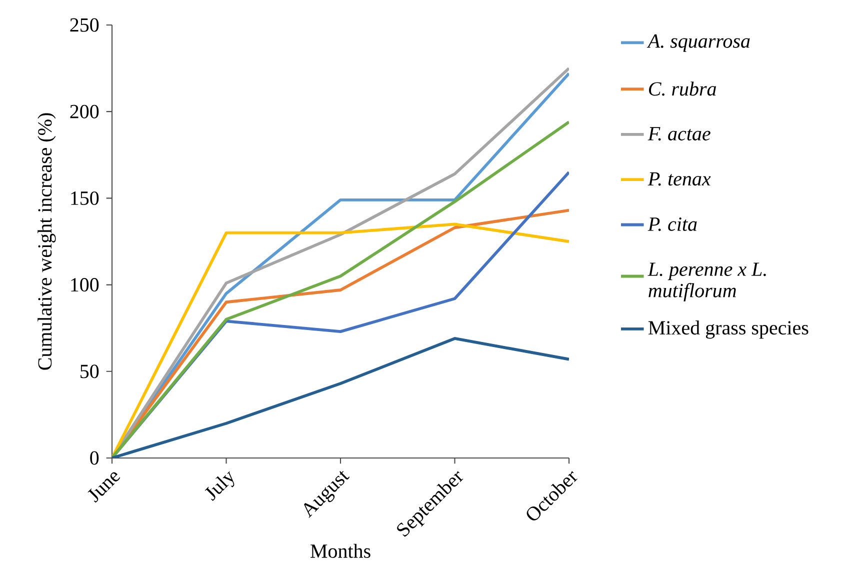 This screenshot has width=864, height=578. I want to click on y-tick-label: 100, so click(85, 285).